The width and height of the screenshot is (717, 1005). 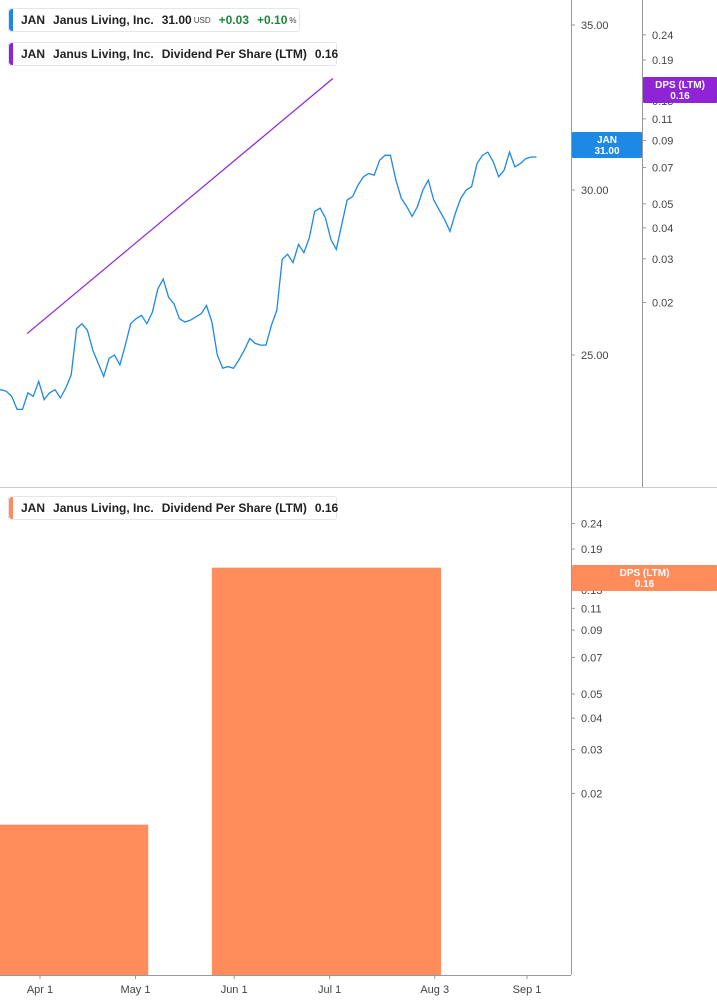 I want to click on price-axis-tick-label: 35.00, so click(x=595, y=26).